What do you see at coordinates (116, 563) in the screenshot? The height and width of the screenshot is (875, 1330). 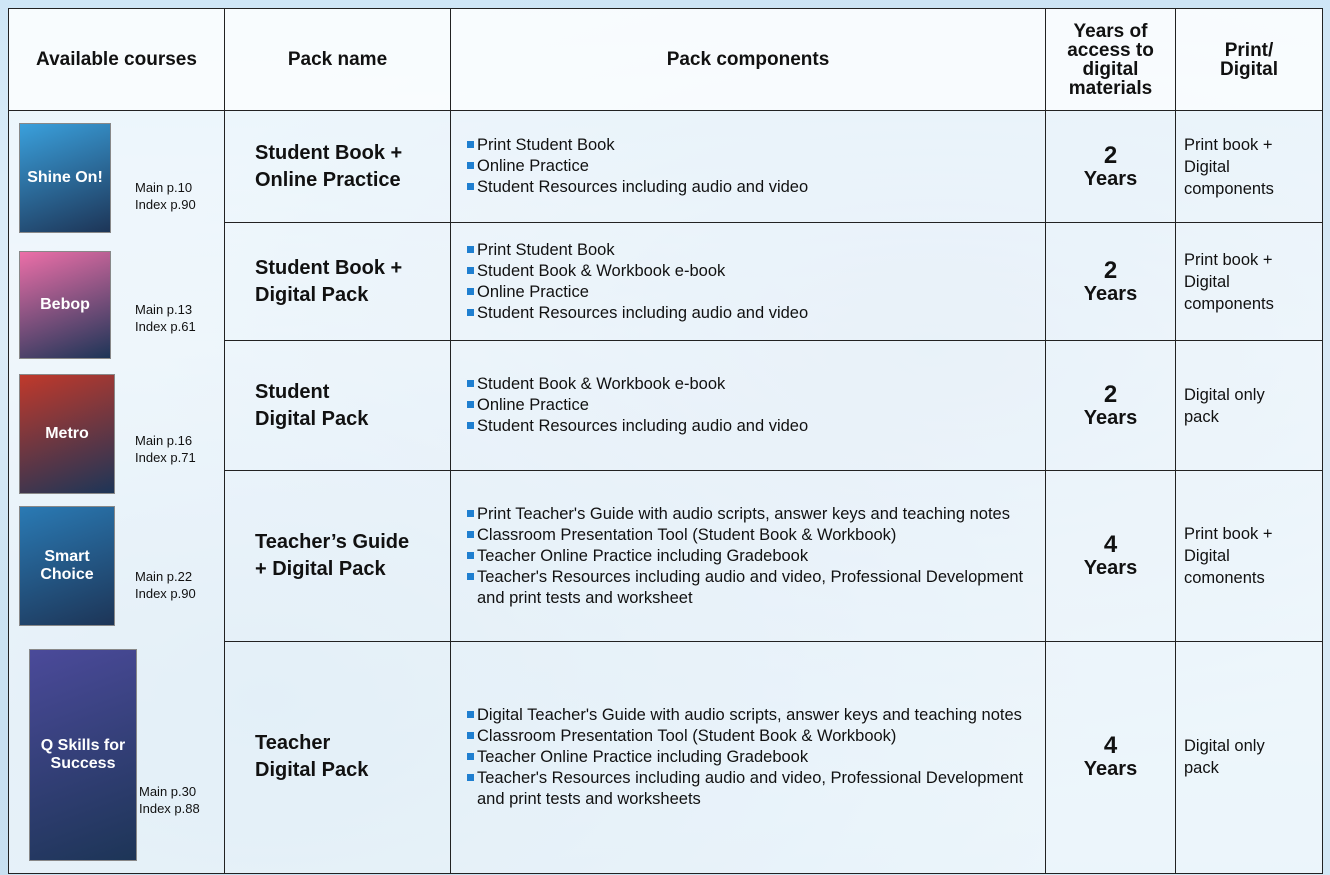 I see `course: Smart Choice Main p.22 Index p.90` at bounding box center [116, 563].